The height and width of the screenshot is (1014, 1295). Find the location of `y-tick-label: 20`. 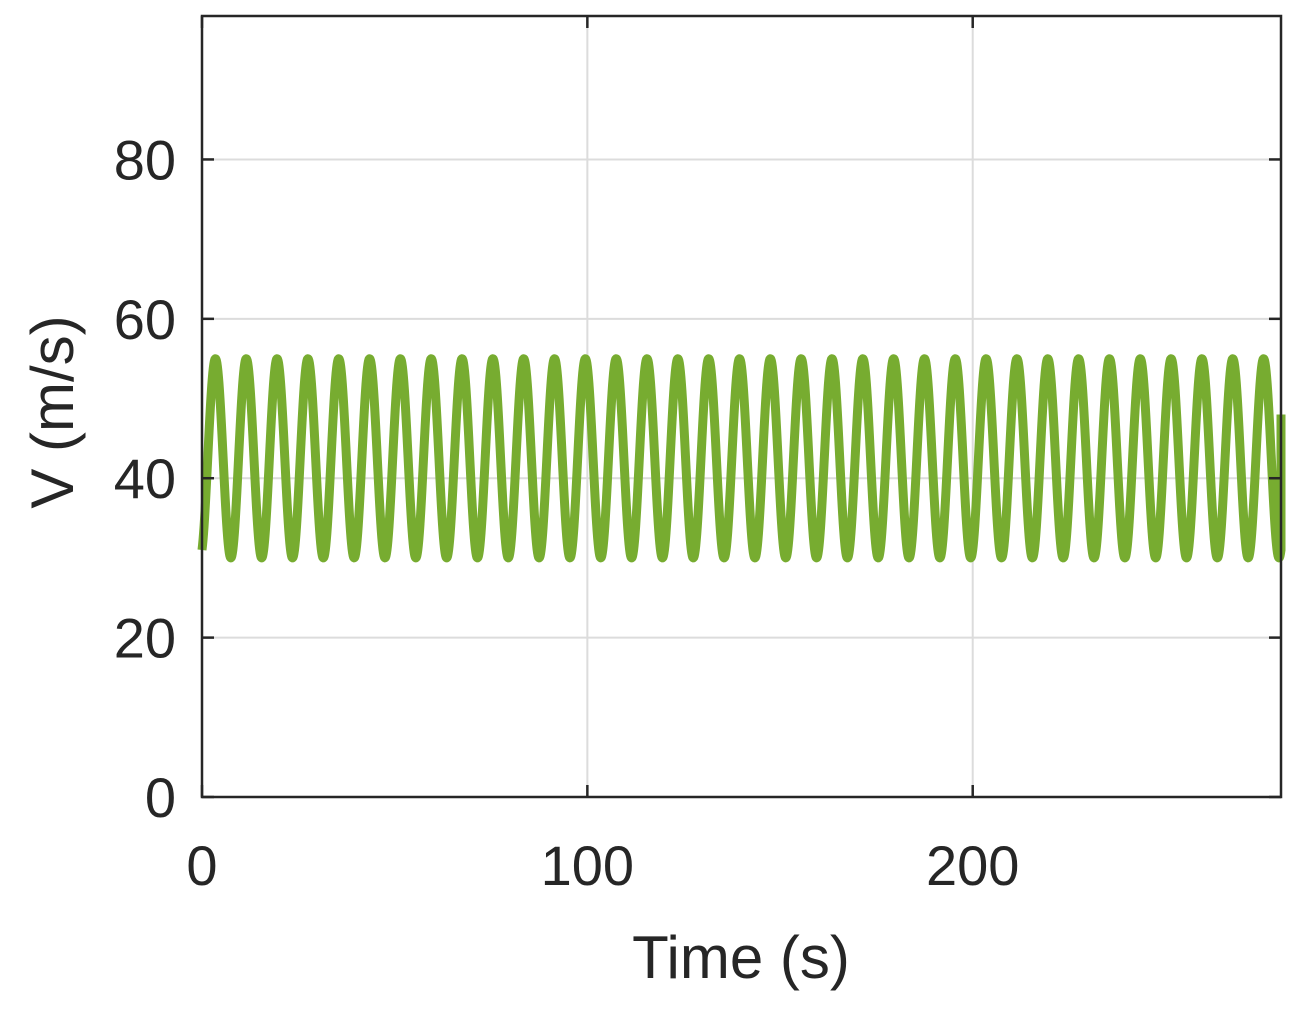

y-tick-label: 20 is located at coordinates (145, 638).